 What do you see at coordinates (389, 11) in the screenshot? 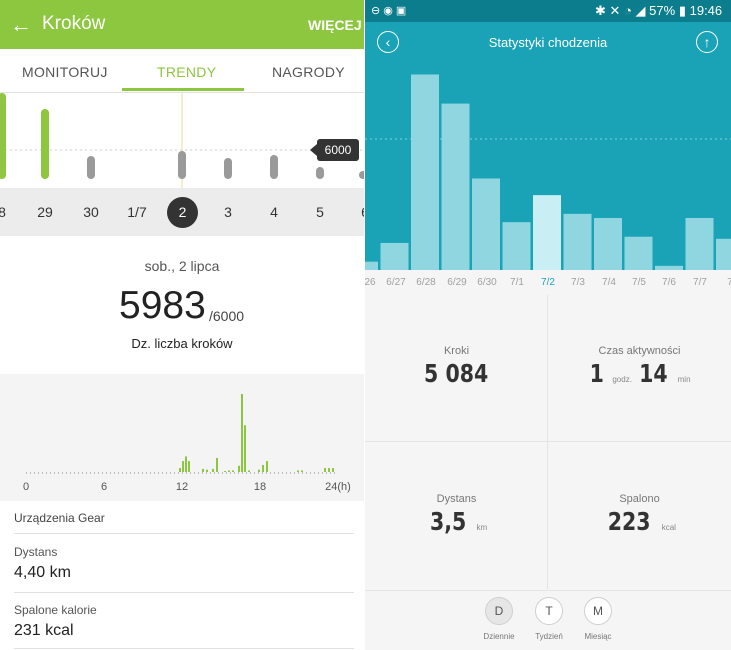
I see `notification-icons: ⊖ ◉ ▣` at bounding box center [389, 11].